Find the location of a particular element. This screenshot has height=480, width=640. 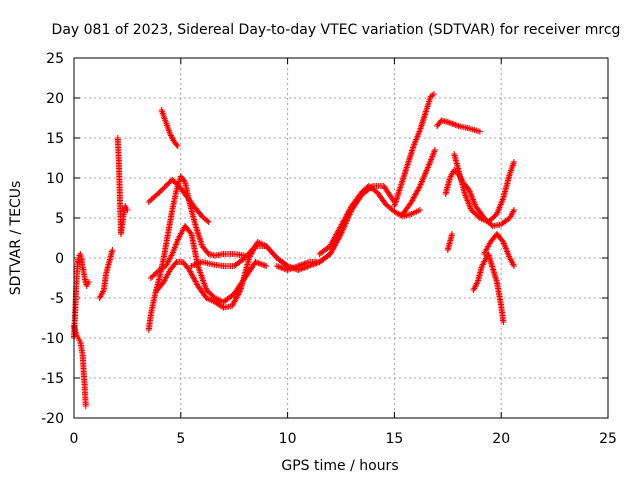

series-arc-m is located at coordinates (370, 220).